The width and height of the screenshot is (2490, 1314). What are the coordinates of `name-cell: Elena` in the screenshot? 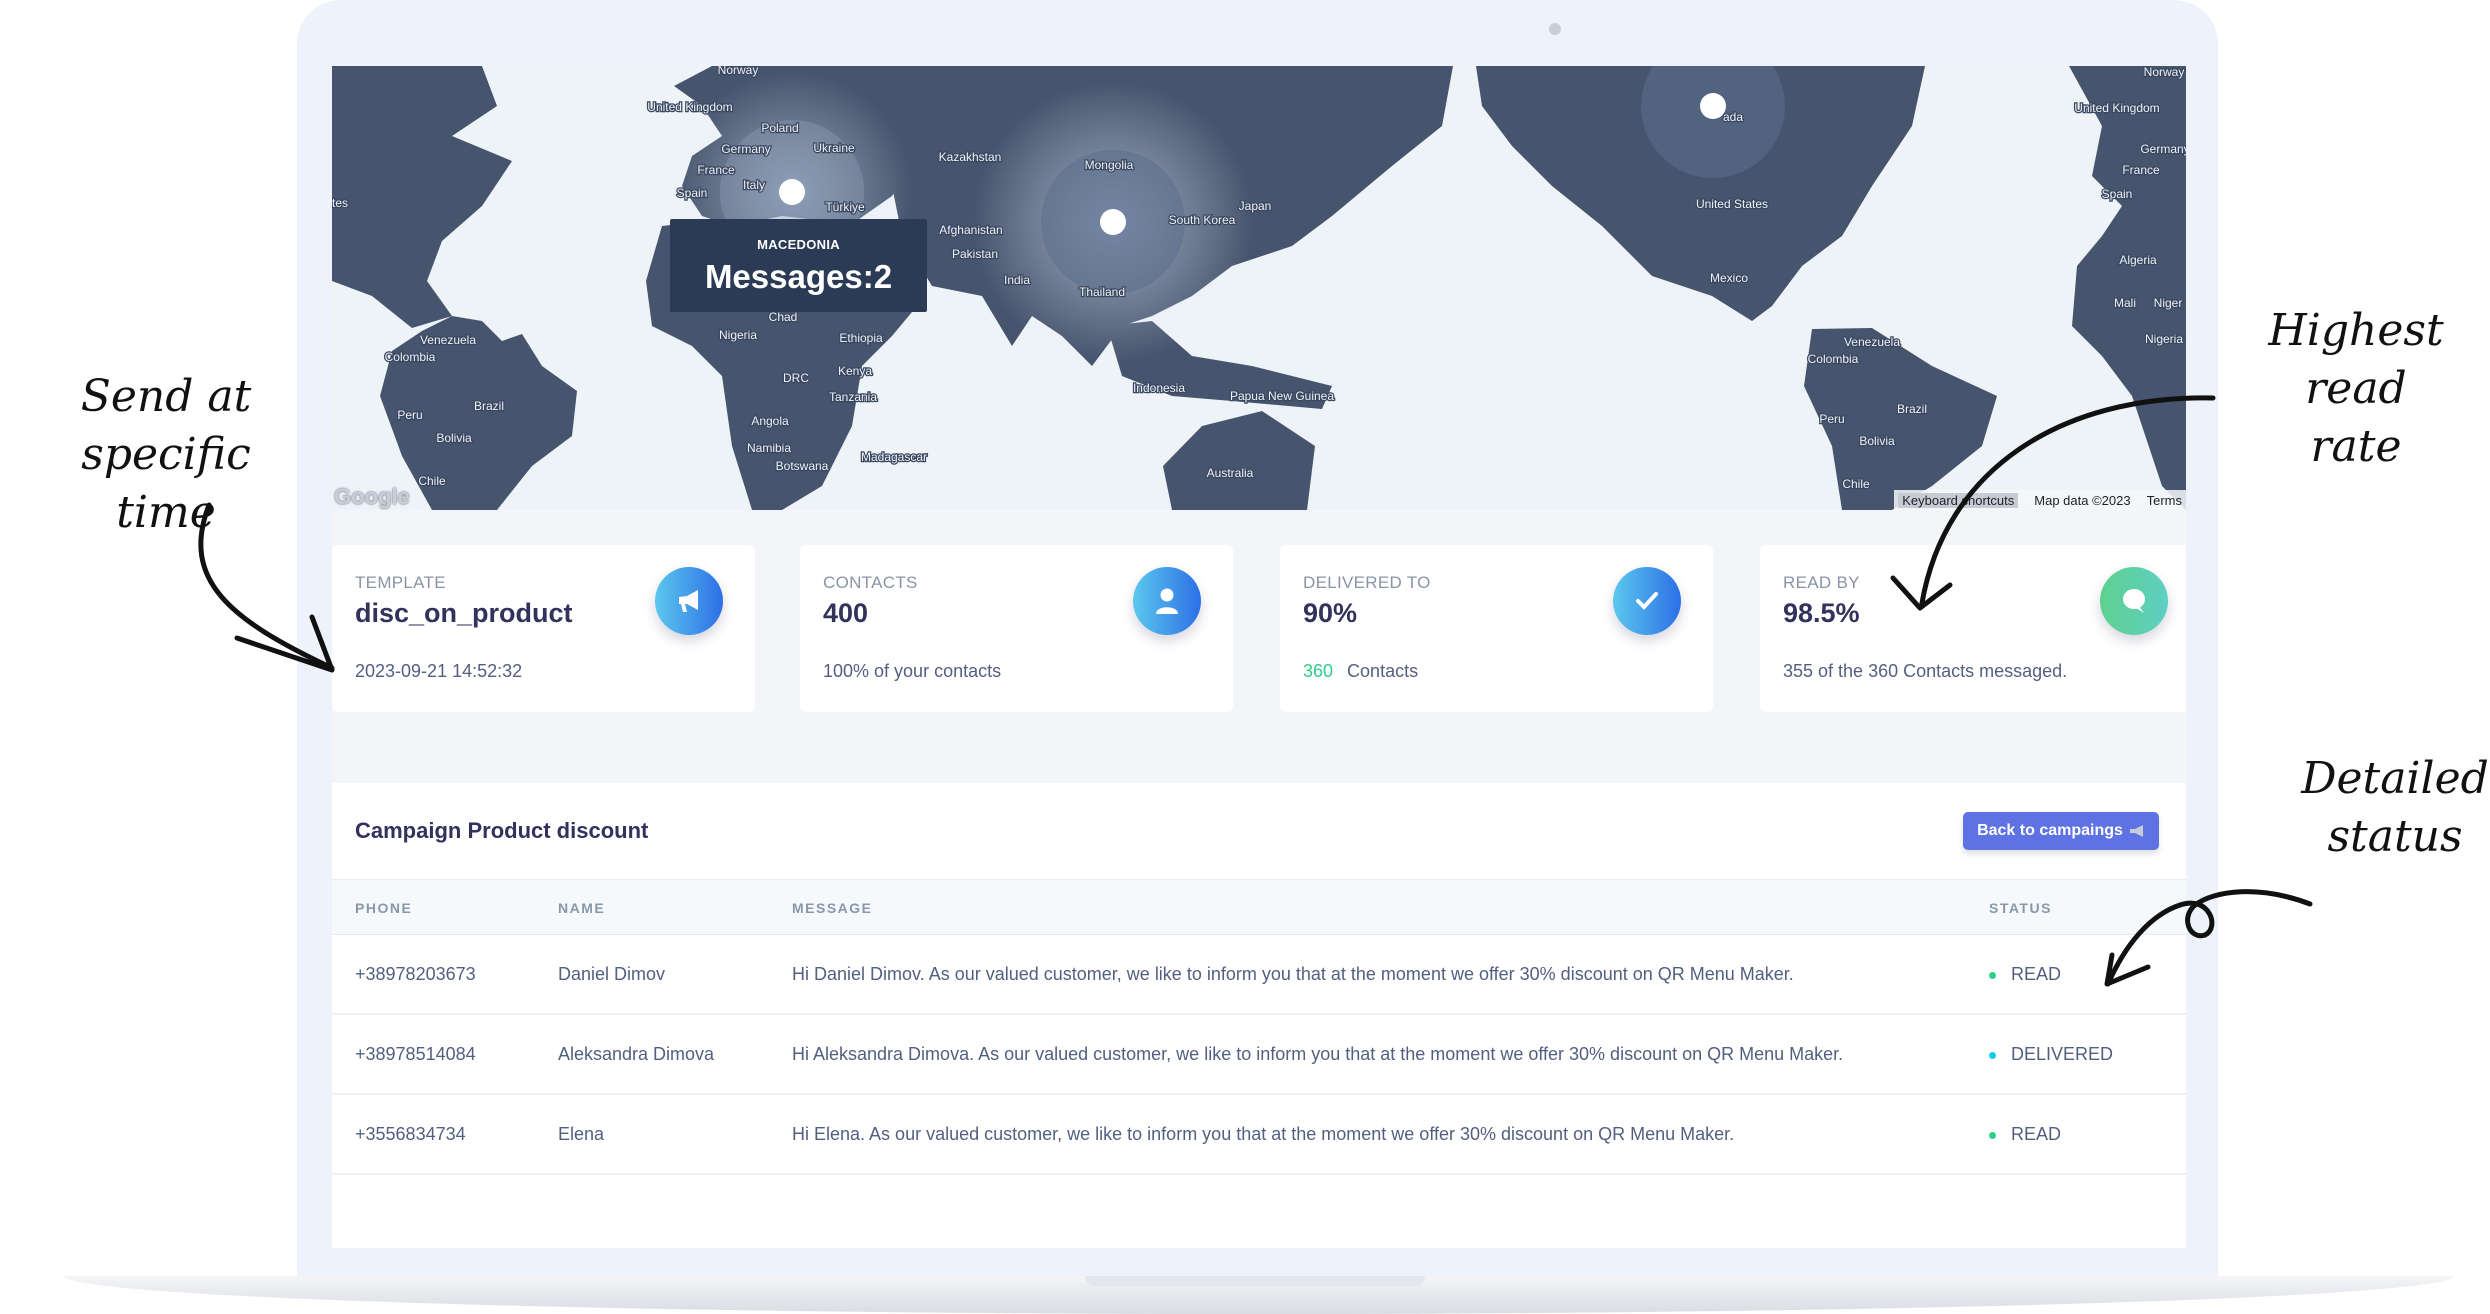 It's located at (581, 1134).